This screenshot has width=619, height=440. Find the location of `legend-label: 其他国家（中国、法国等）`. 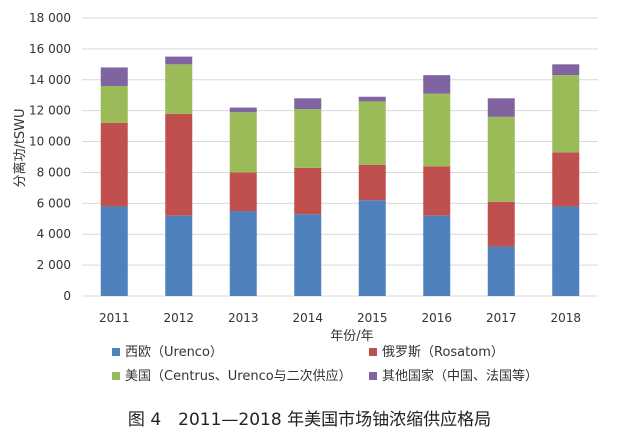

legend-label: 其他国家（中国、法国等） is located at coordinates (460, 376).